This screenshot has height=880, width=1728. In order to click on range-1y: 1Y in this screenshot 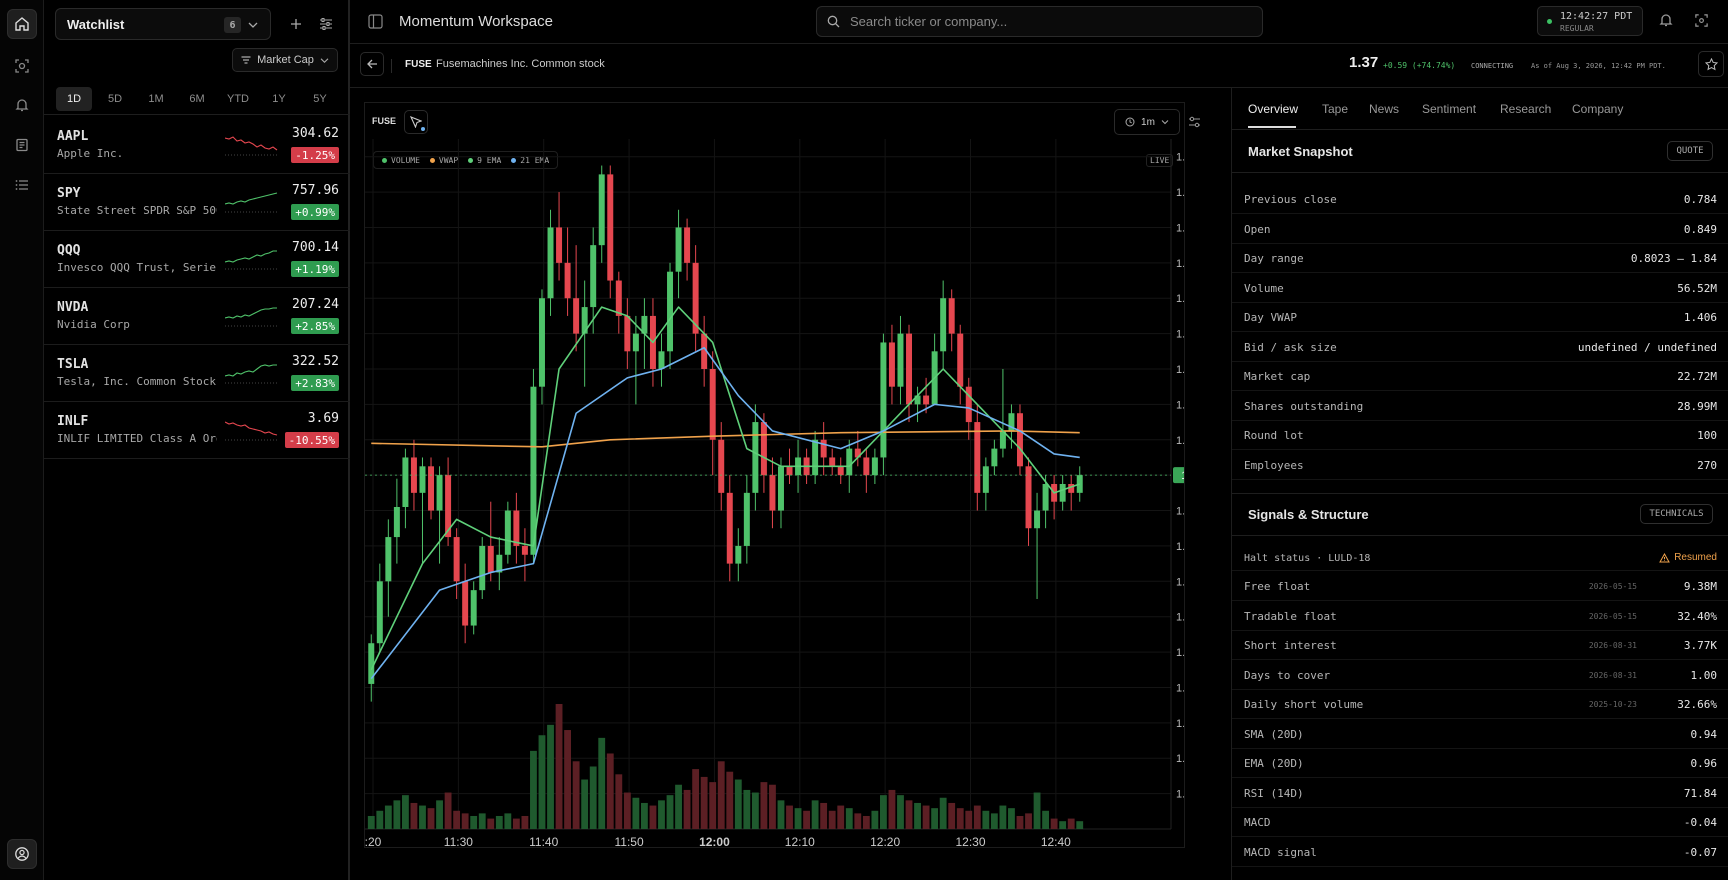, I will do `click(279, 99)`.